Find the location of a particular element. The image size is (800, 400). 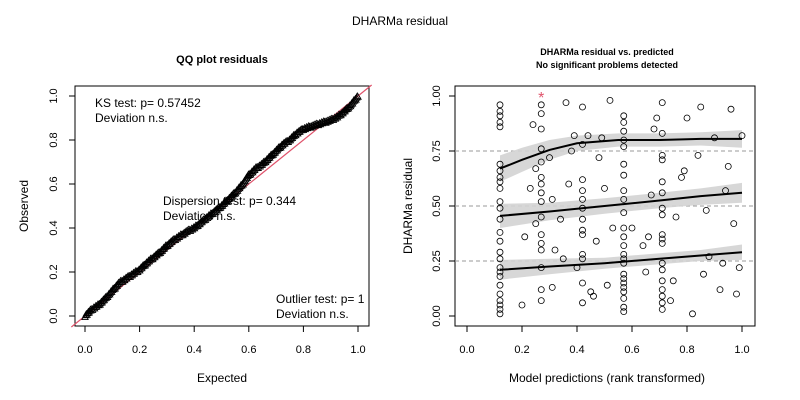

qq-y-tick-label: 0.0 is located at coordinates (54, 315).